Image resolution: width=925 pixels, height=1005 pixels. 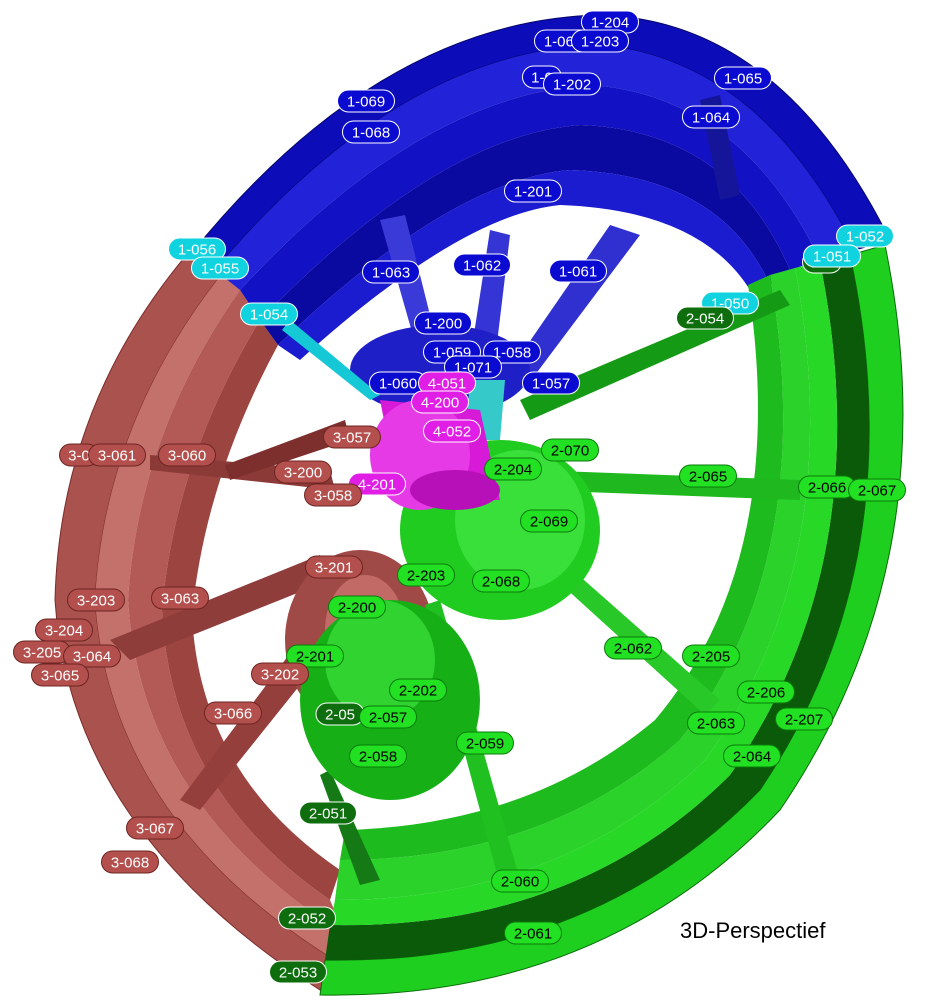 I want to click on part-label-text: 3-058, so click(x=333, y=496).